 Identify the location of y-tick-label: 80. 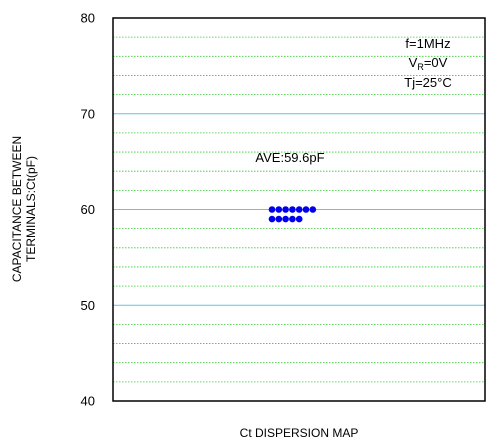
(88, 18).